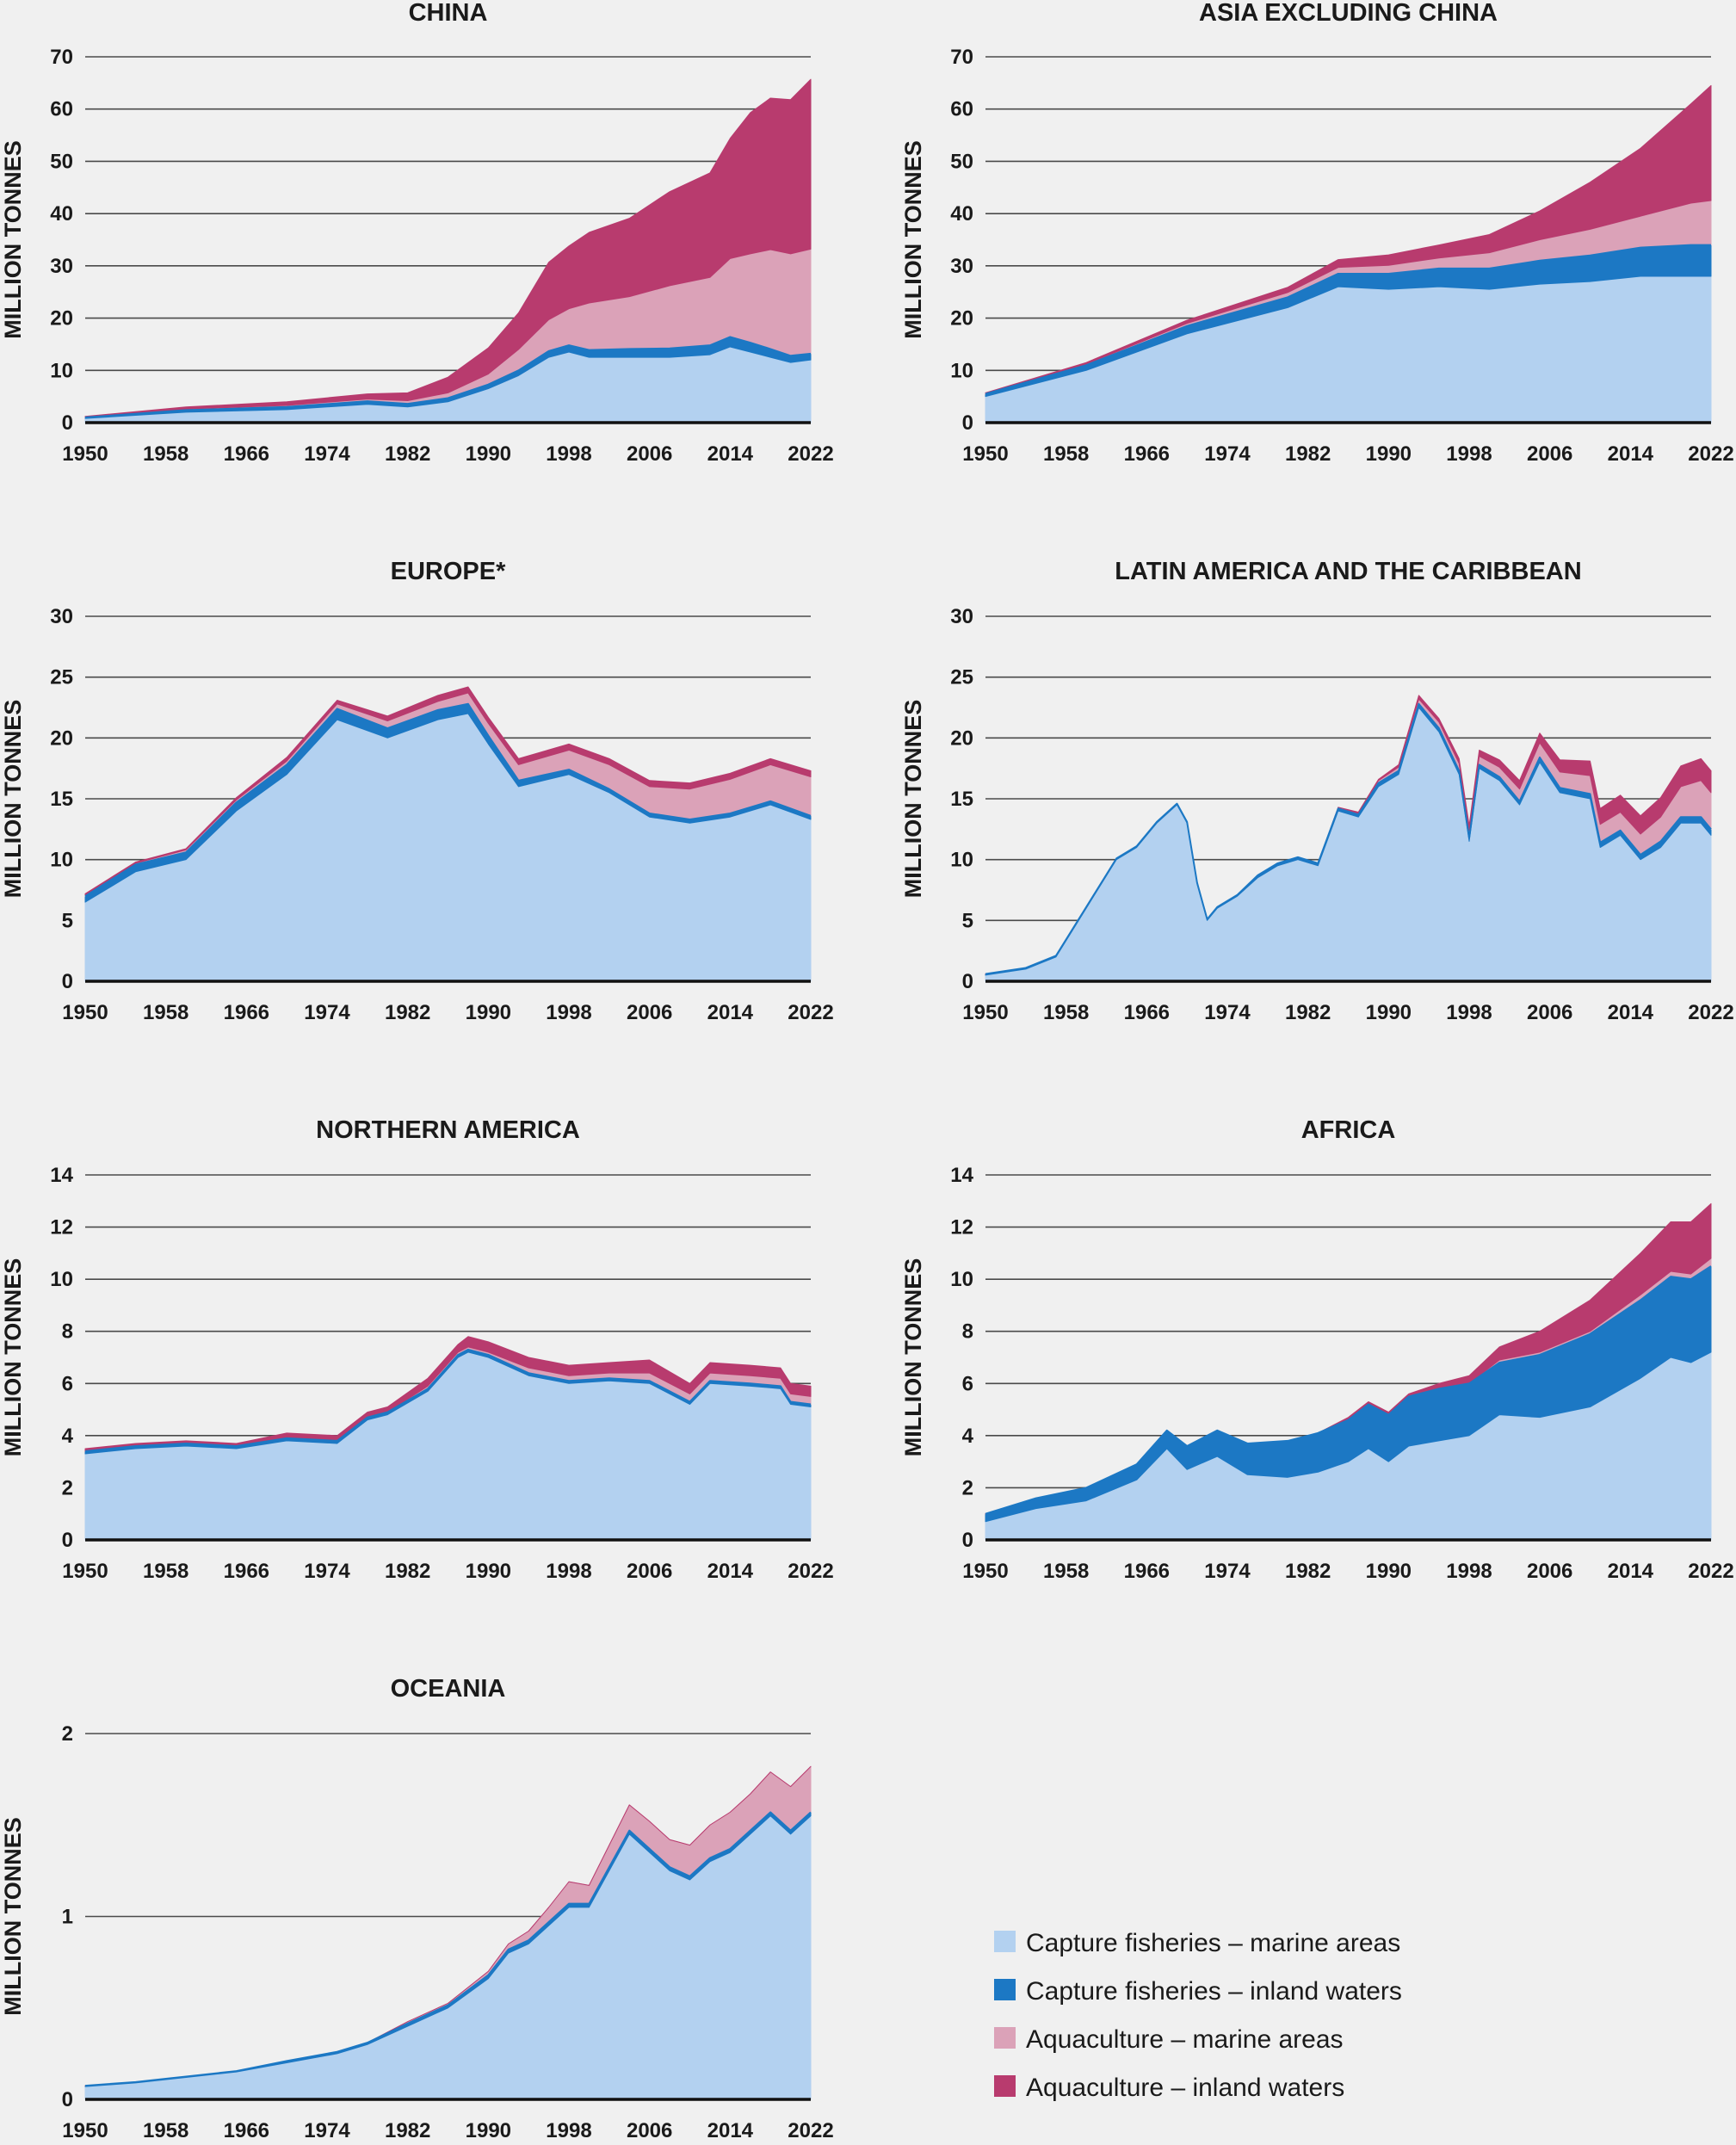  What do you see at coordinates (967, 1487) in the screenshot?
I see `y-tick-label: 2` at bounding box center [967, 1487].